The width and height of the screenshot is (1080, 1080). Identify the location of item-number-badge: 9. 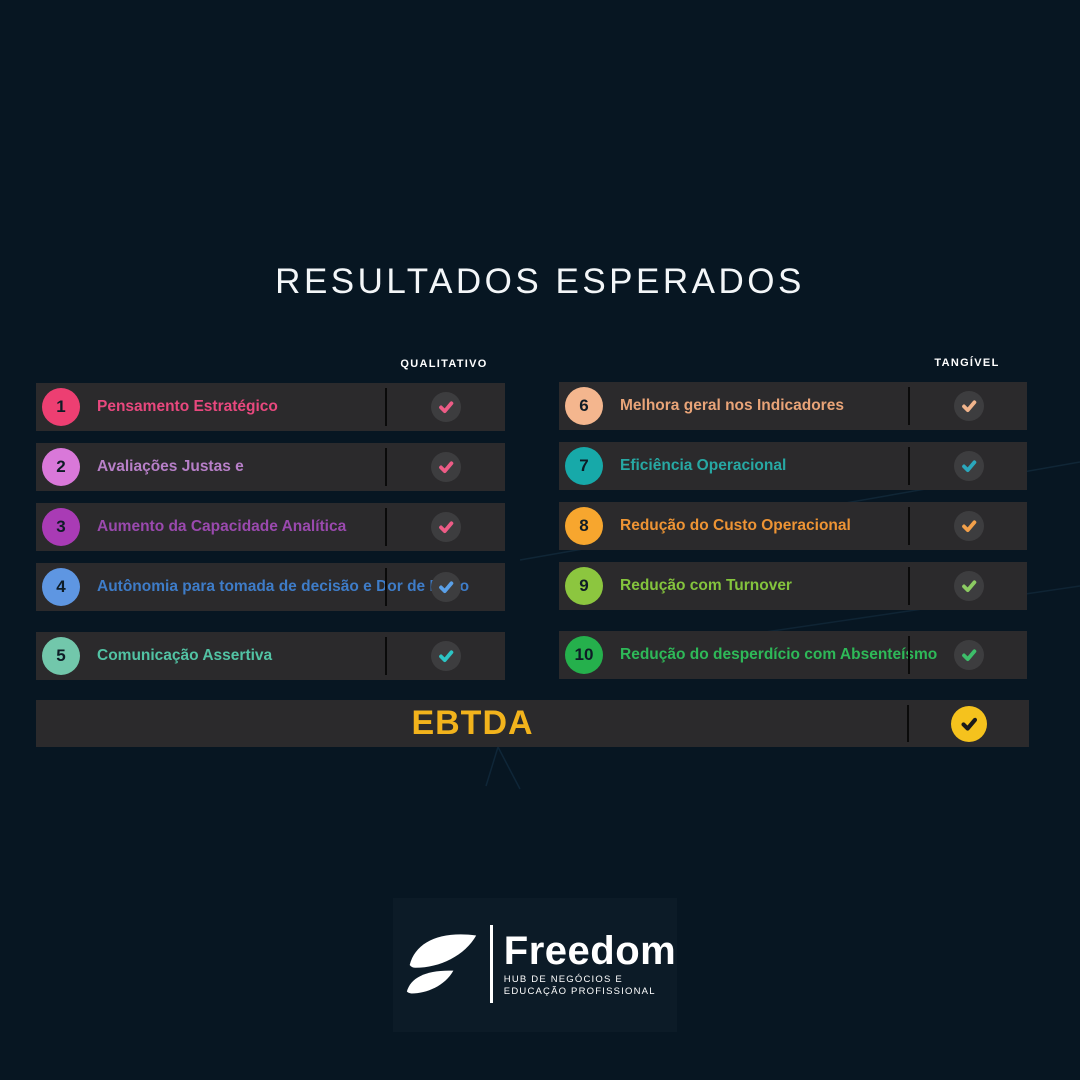
(584, 586).